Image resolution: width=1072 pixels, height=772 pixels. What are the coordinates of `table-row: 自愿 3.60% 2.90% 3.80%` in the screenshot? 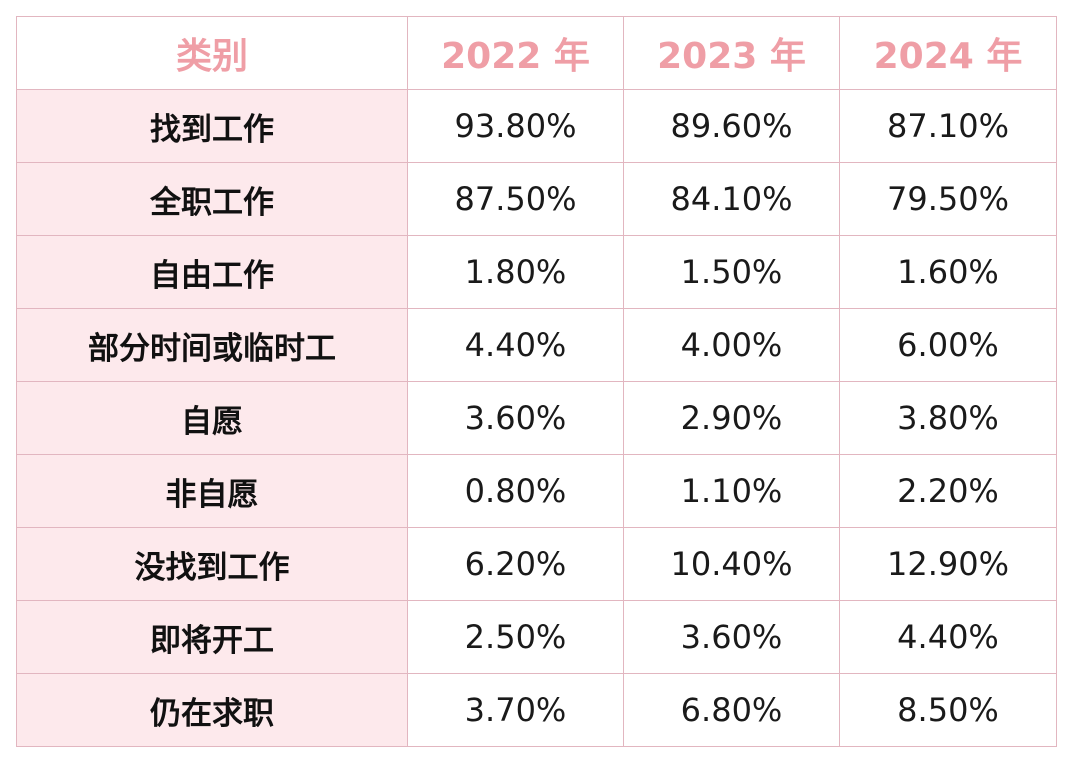 It's located at (536, 418).